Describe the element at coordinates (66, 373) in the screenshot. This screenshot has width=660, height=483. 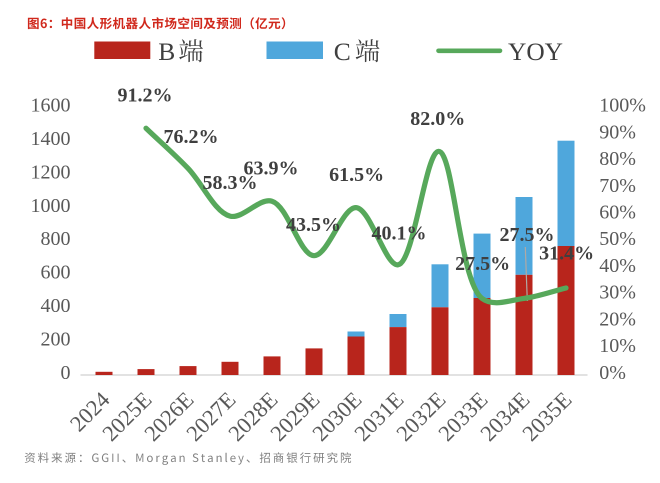
I see `svg-text: 0` at that location.